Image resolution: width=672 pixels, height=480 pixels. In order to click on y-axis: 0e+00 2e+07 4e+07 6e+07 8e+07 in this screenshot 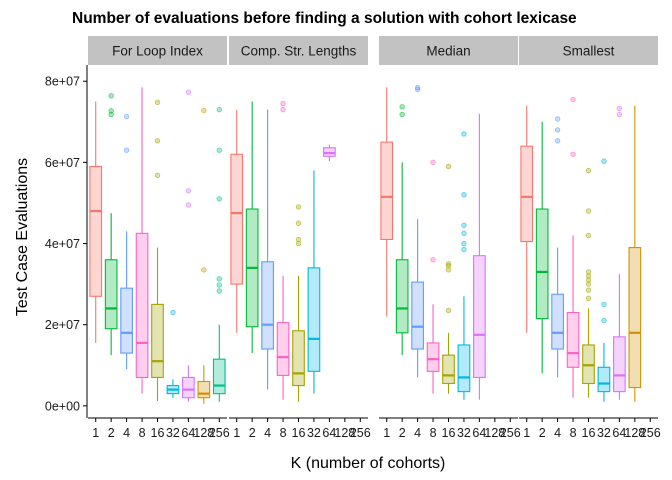, I will do `click(66, 241)`.